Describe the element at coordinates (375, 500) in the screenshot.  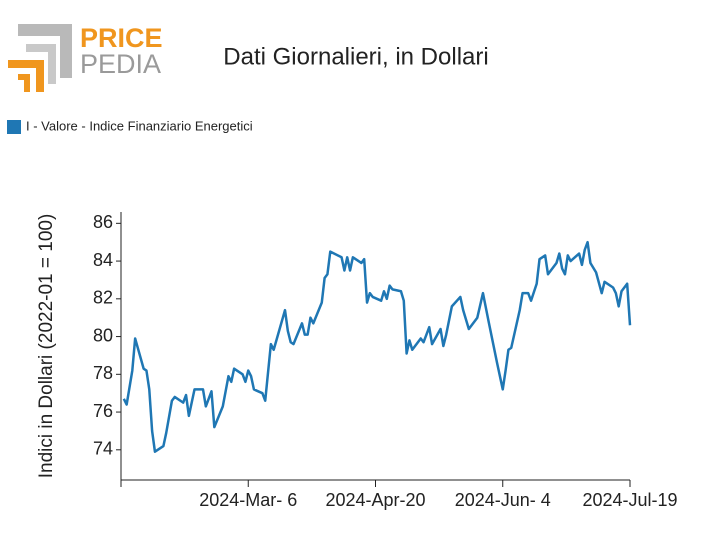
I see `x-tick-label: 2024-Apr-20` at that location.